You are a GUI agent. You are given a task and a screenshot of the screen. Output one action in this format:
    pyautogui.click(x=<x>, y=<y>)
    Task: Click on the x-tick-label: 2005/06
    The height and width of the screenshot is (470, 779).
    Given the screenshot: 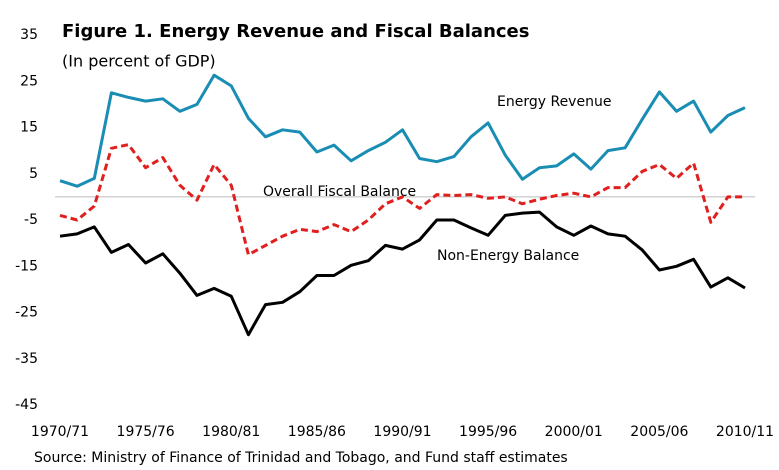 What is the action you would take?
    pyautogui.click(x=659, y=432)
    